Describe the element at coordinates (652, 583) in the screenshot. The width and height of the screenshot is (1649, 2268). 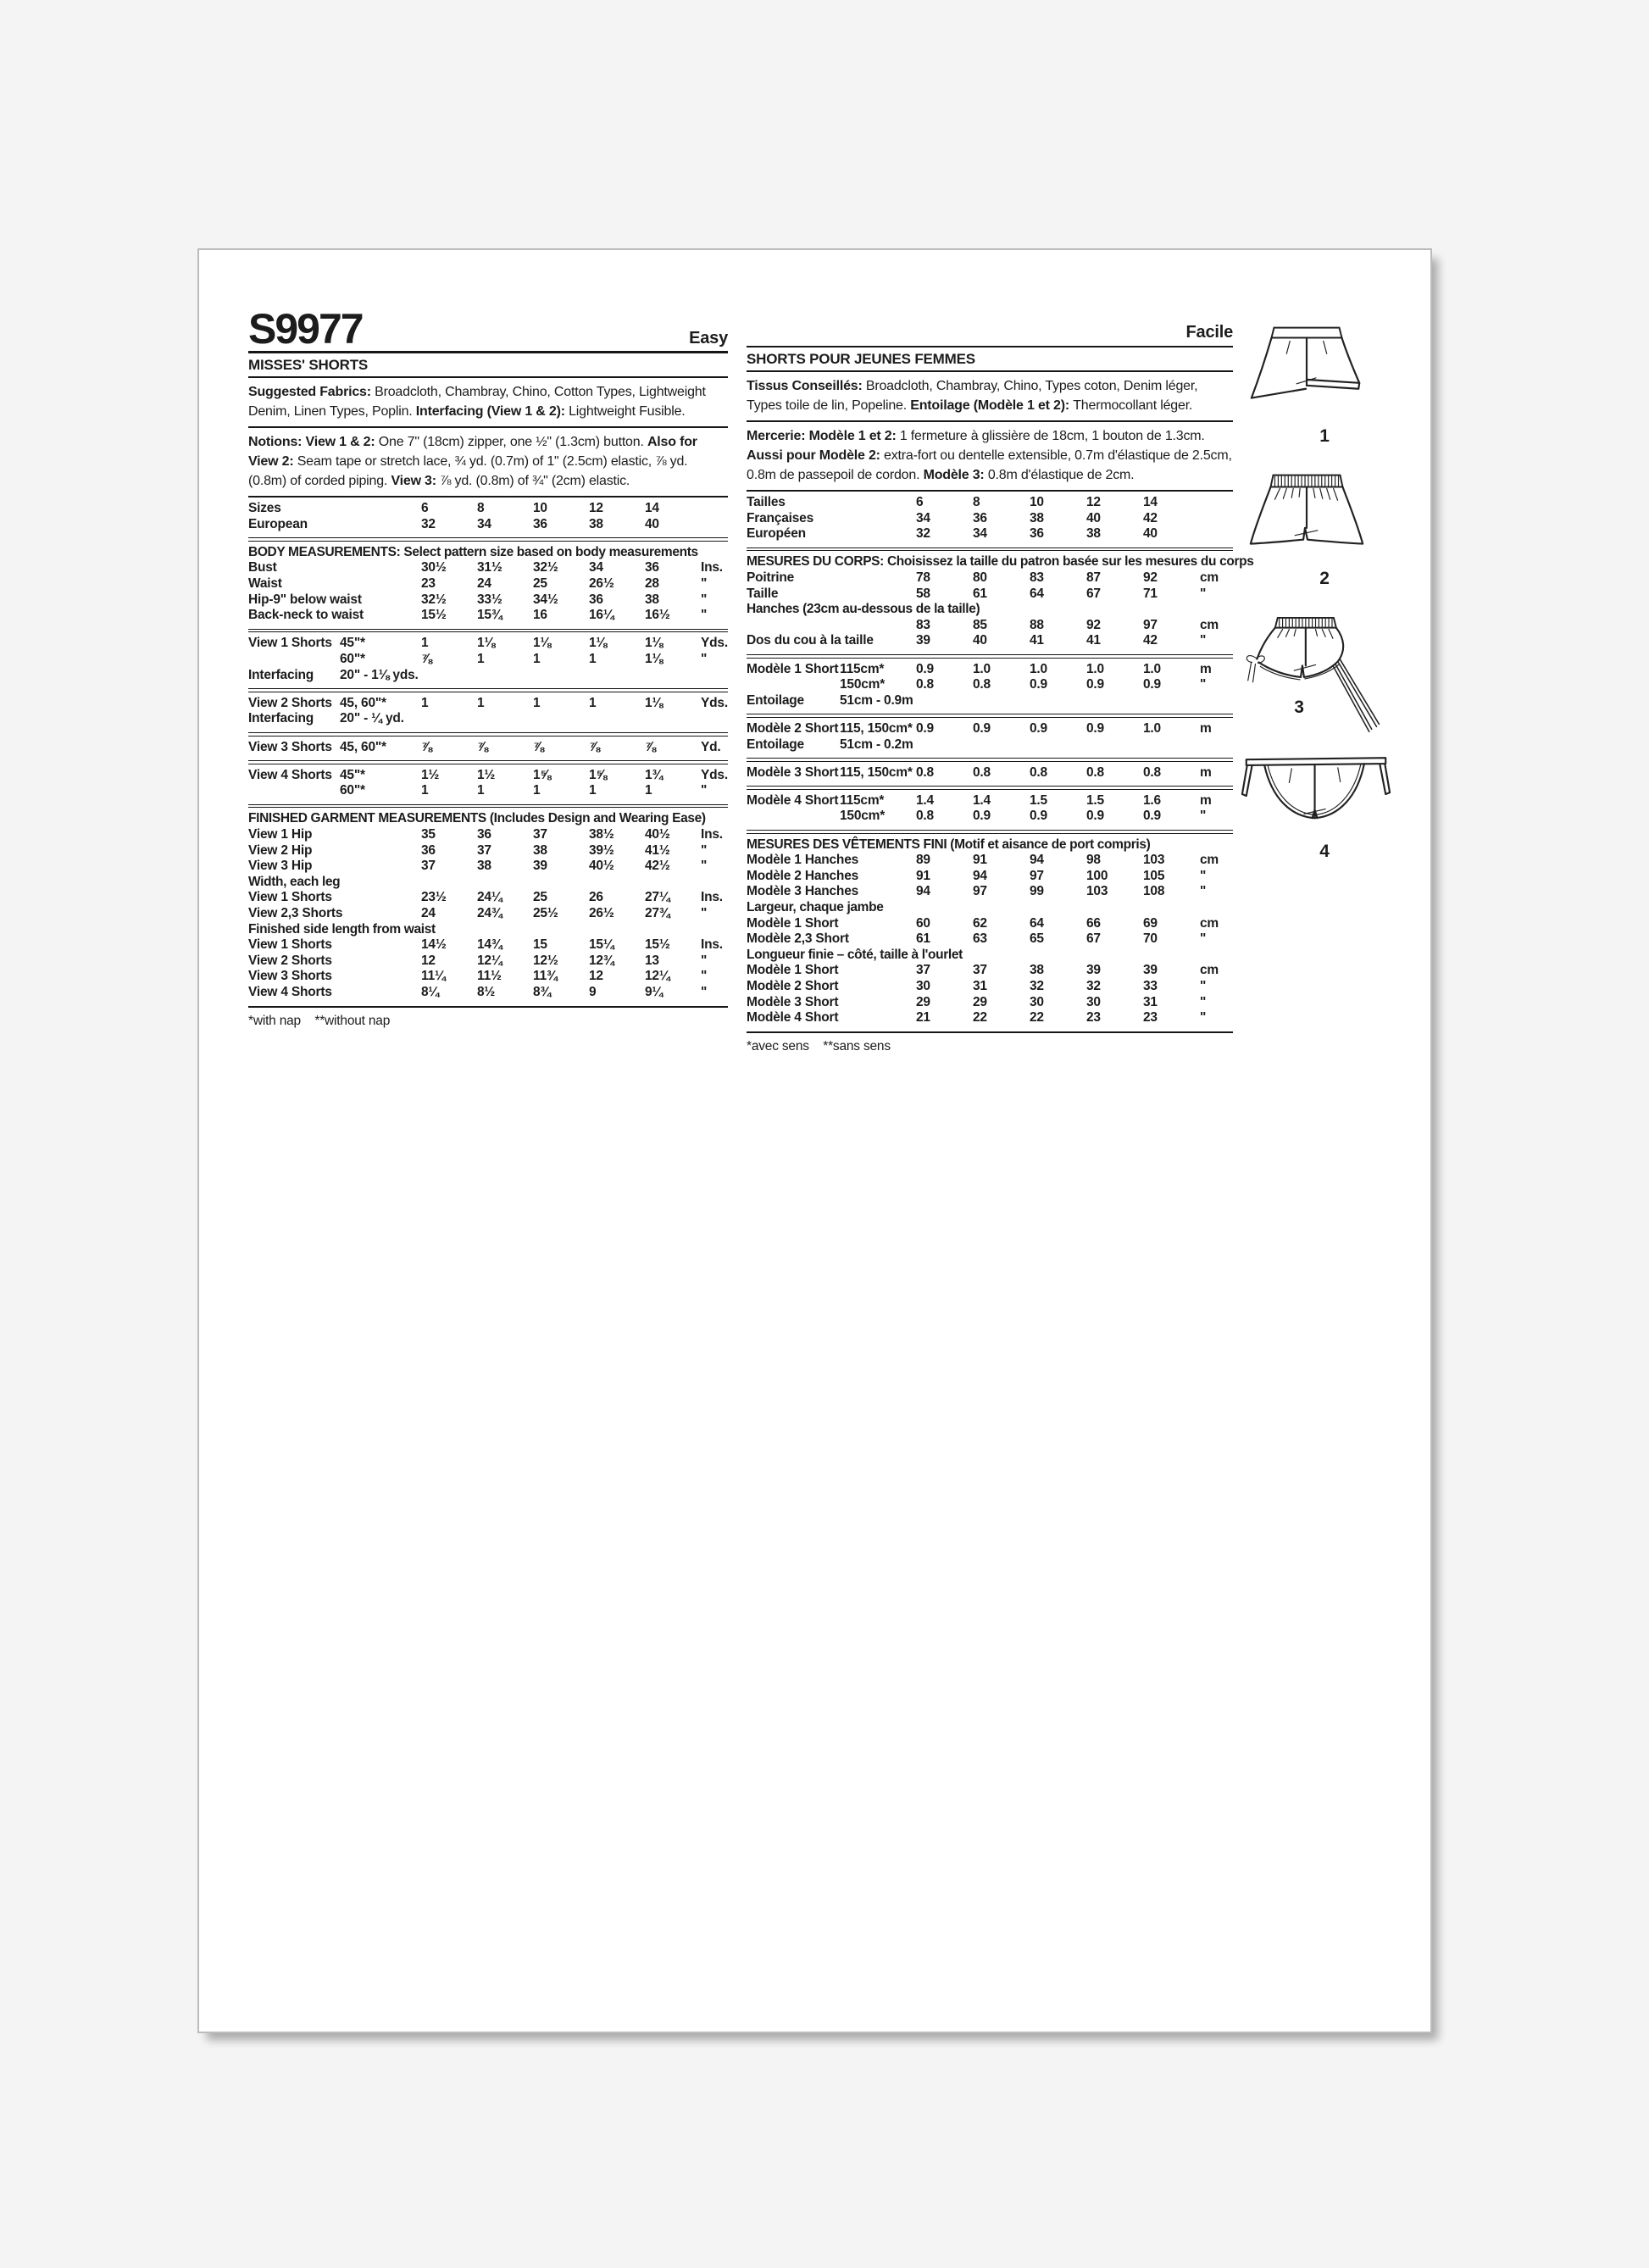
I see `cell-val: 28` at that location.